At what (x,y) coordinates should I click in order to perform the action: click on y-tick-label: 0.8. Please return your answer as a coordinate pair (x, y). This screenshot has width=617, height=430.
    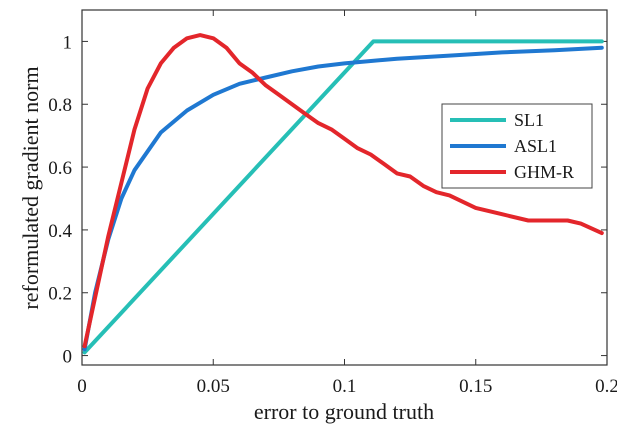
    Looking at the image, I should click on (60, 105).